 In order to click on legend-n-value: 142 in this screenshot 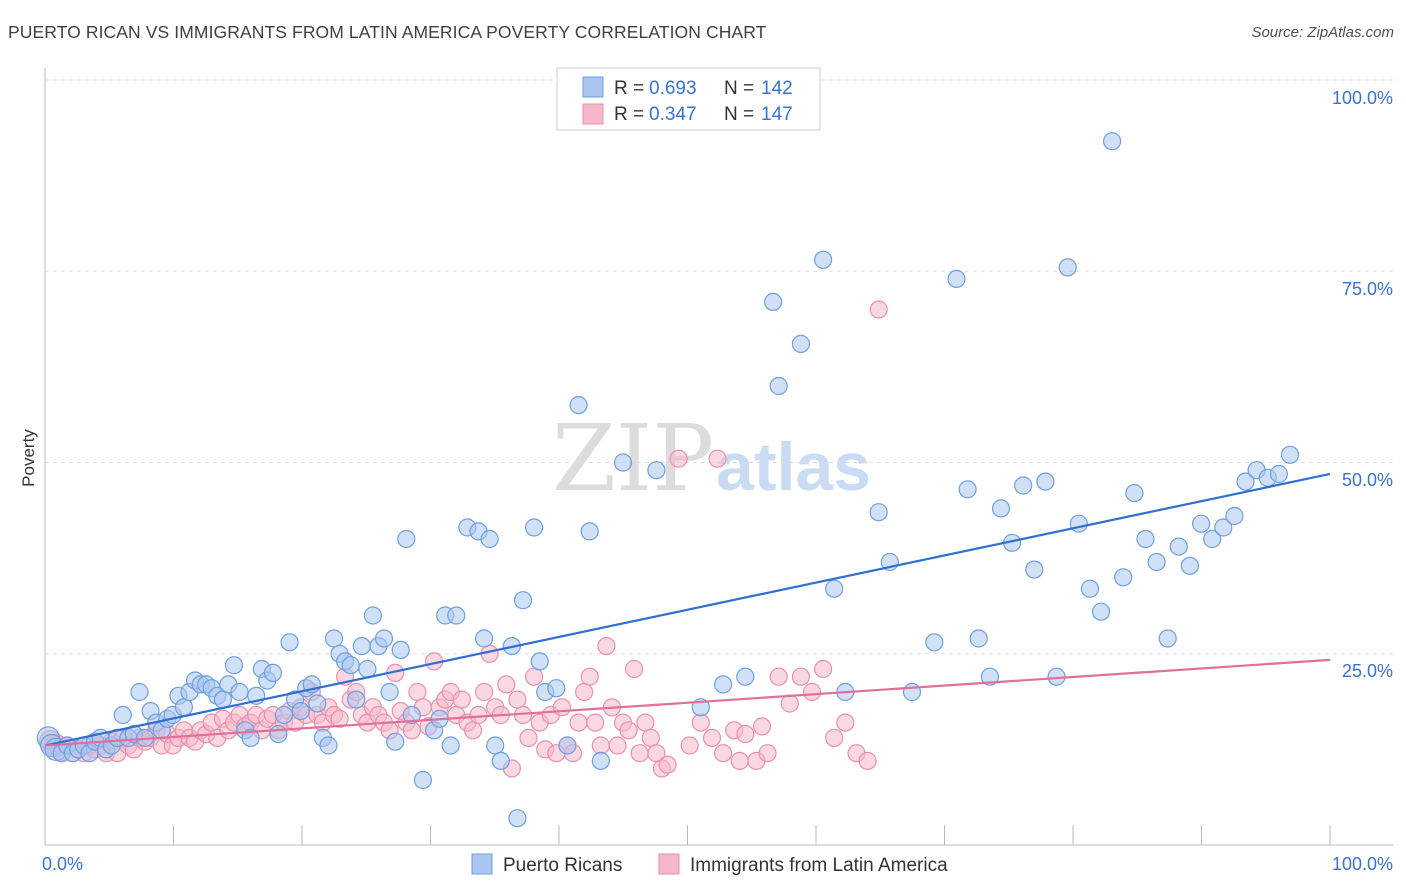, I will do `click(777, 88)`.